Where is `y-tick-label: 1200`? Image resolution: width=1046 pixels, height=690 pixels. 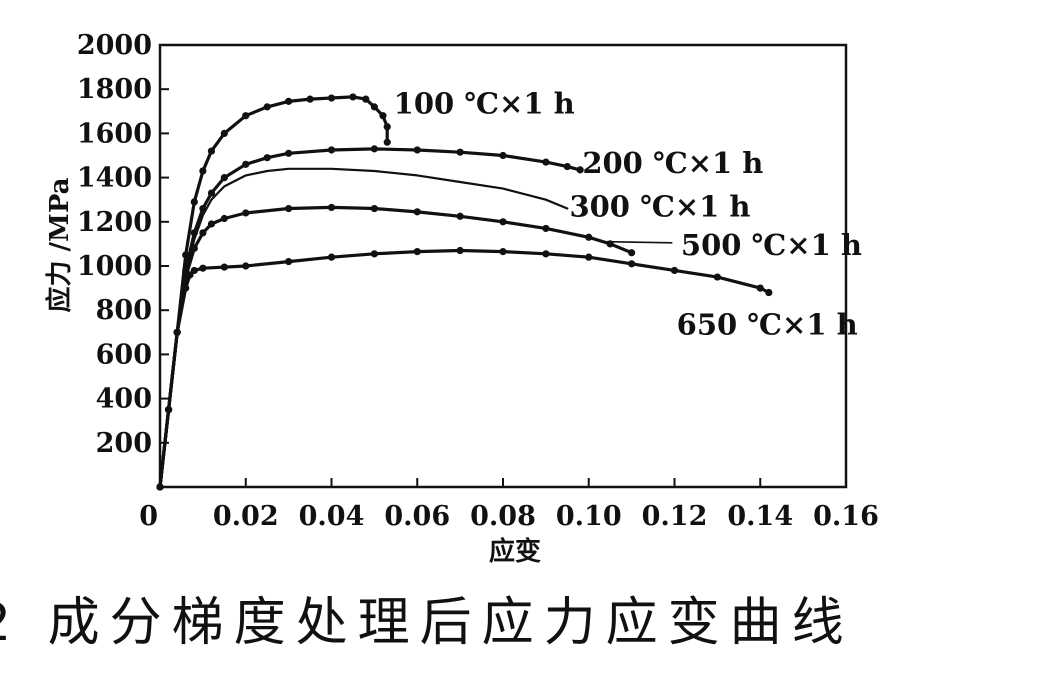
y-tick-label: 1200 is located at coordinates (114, 222).